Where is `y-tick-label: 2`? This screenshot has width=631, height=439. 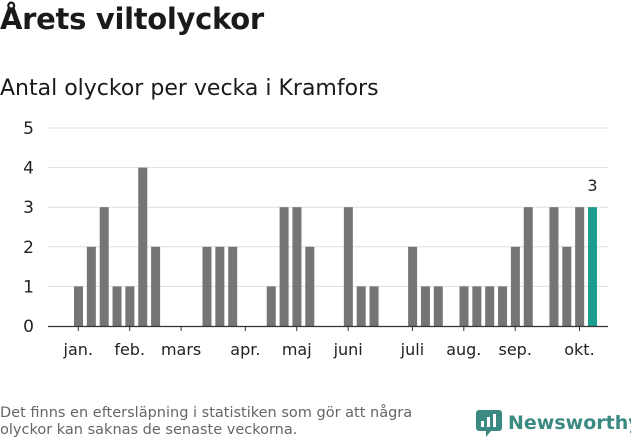 y-tick-label: 2 is located at coordinates (28, 248).